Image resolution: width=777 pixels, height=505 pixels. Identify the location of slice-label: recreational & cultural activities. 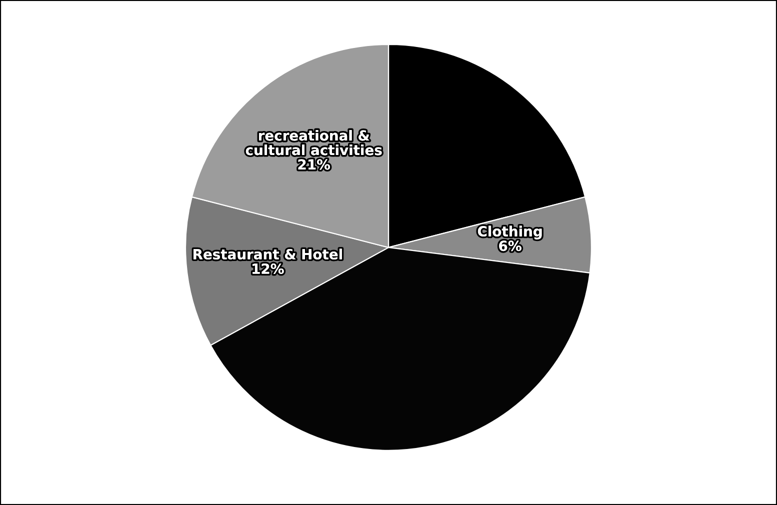
(314, 143).